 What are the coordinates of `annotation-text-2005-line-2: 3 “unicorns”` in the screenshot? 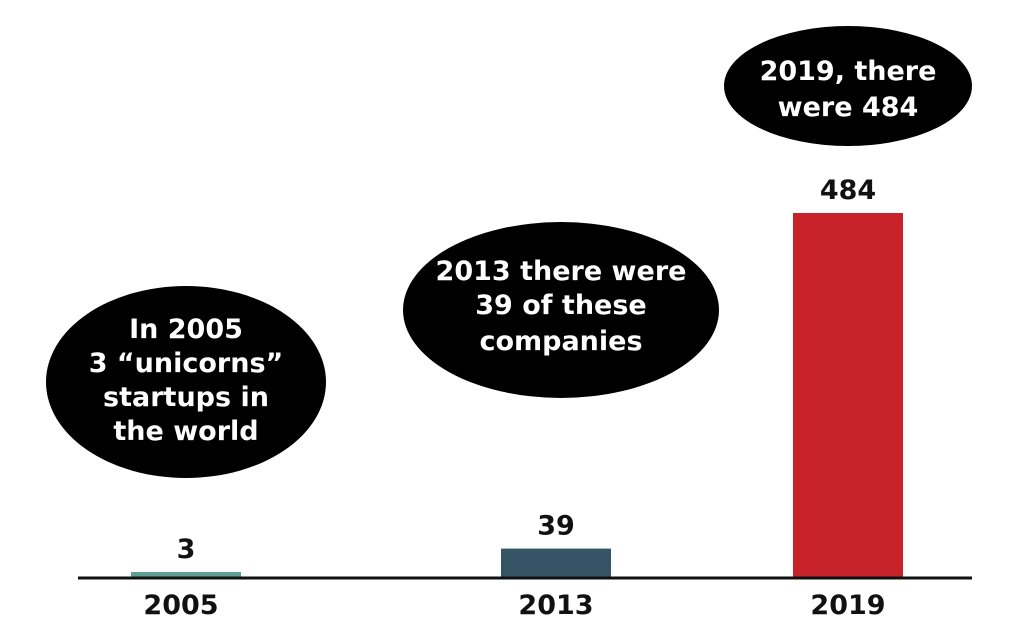 It's located at (186, 363).